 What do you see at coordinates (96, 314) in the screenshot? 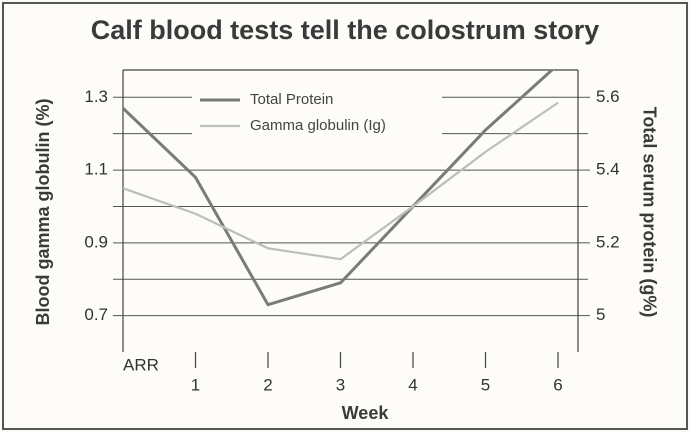
I see `y-tick-label: 0.7` at bounding box center [96, 314].